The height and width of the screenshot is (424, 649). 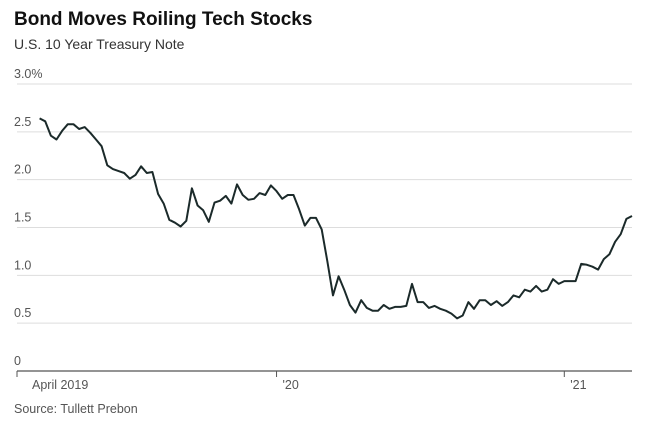 I want to click on y-tick-label: 2.0, so click(x=22, y=170).